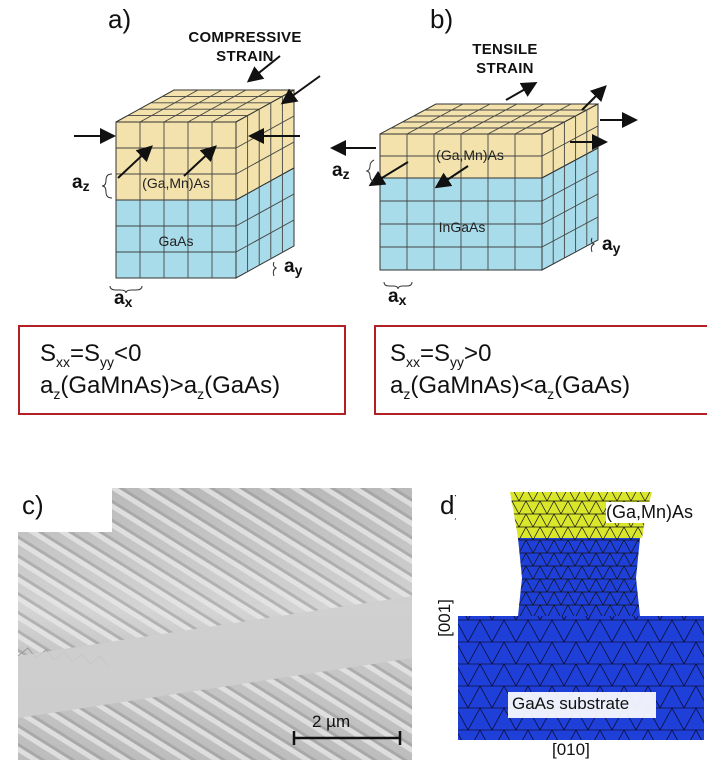  I want to click on panel-a-bottom-layer-label: GaAs, so click(175, 241).